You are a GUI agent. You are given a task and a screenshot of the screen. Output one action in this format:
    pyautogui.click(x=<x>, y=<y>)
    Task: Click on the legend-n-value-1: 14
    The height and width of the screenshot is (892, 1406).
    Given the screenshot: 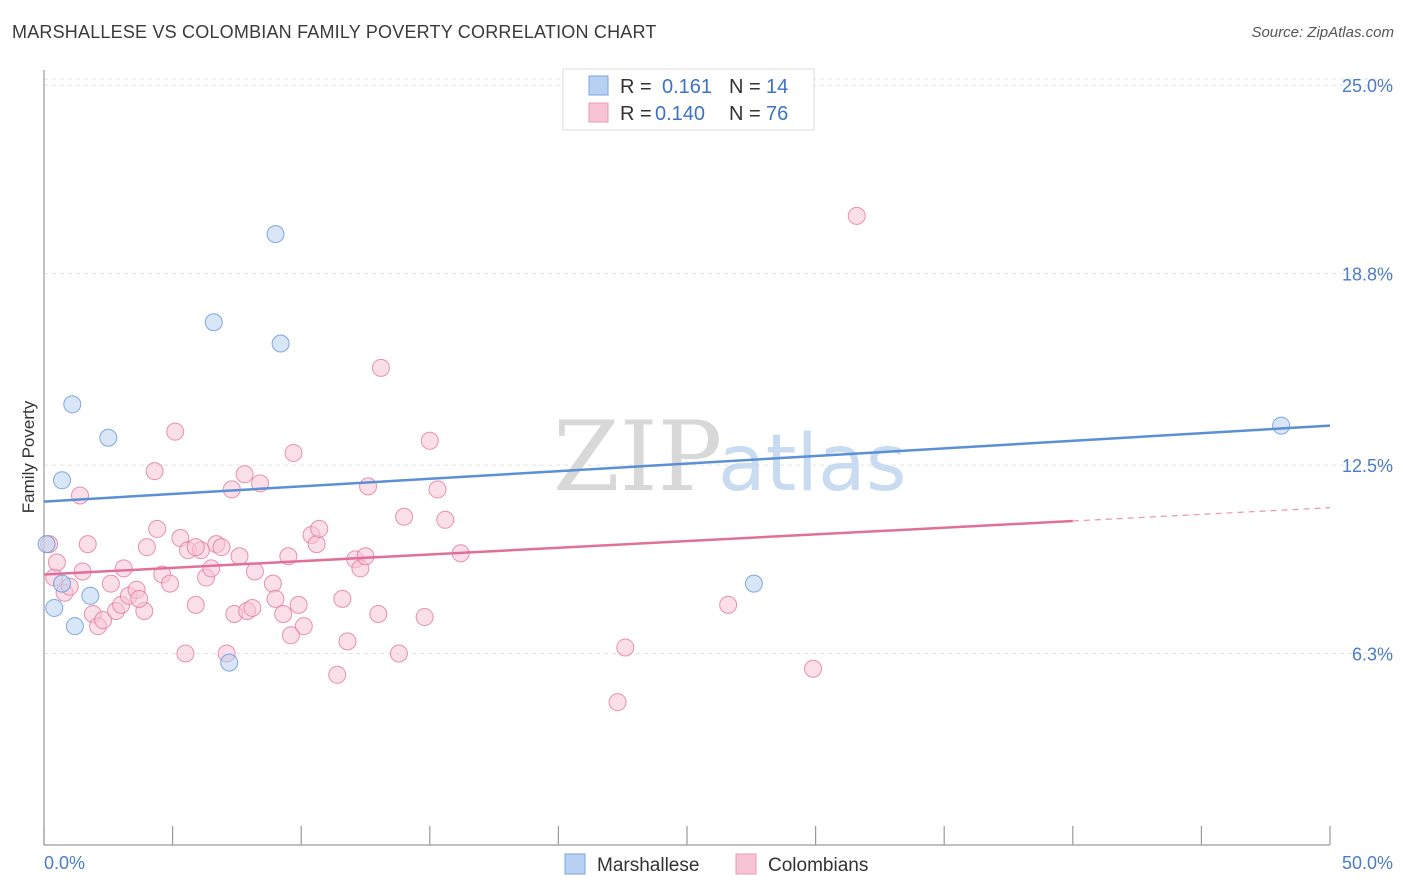 What is the action you would take?
    pyautogui.click(x=777, y=87)
    